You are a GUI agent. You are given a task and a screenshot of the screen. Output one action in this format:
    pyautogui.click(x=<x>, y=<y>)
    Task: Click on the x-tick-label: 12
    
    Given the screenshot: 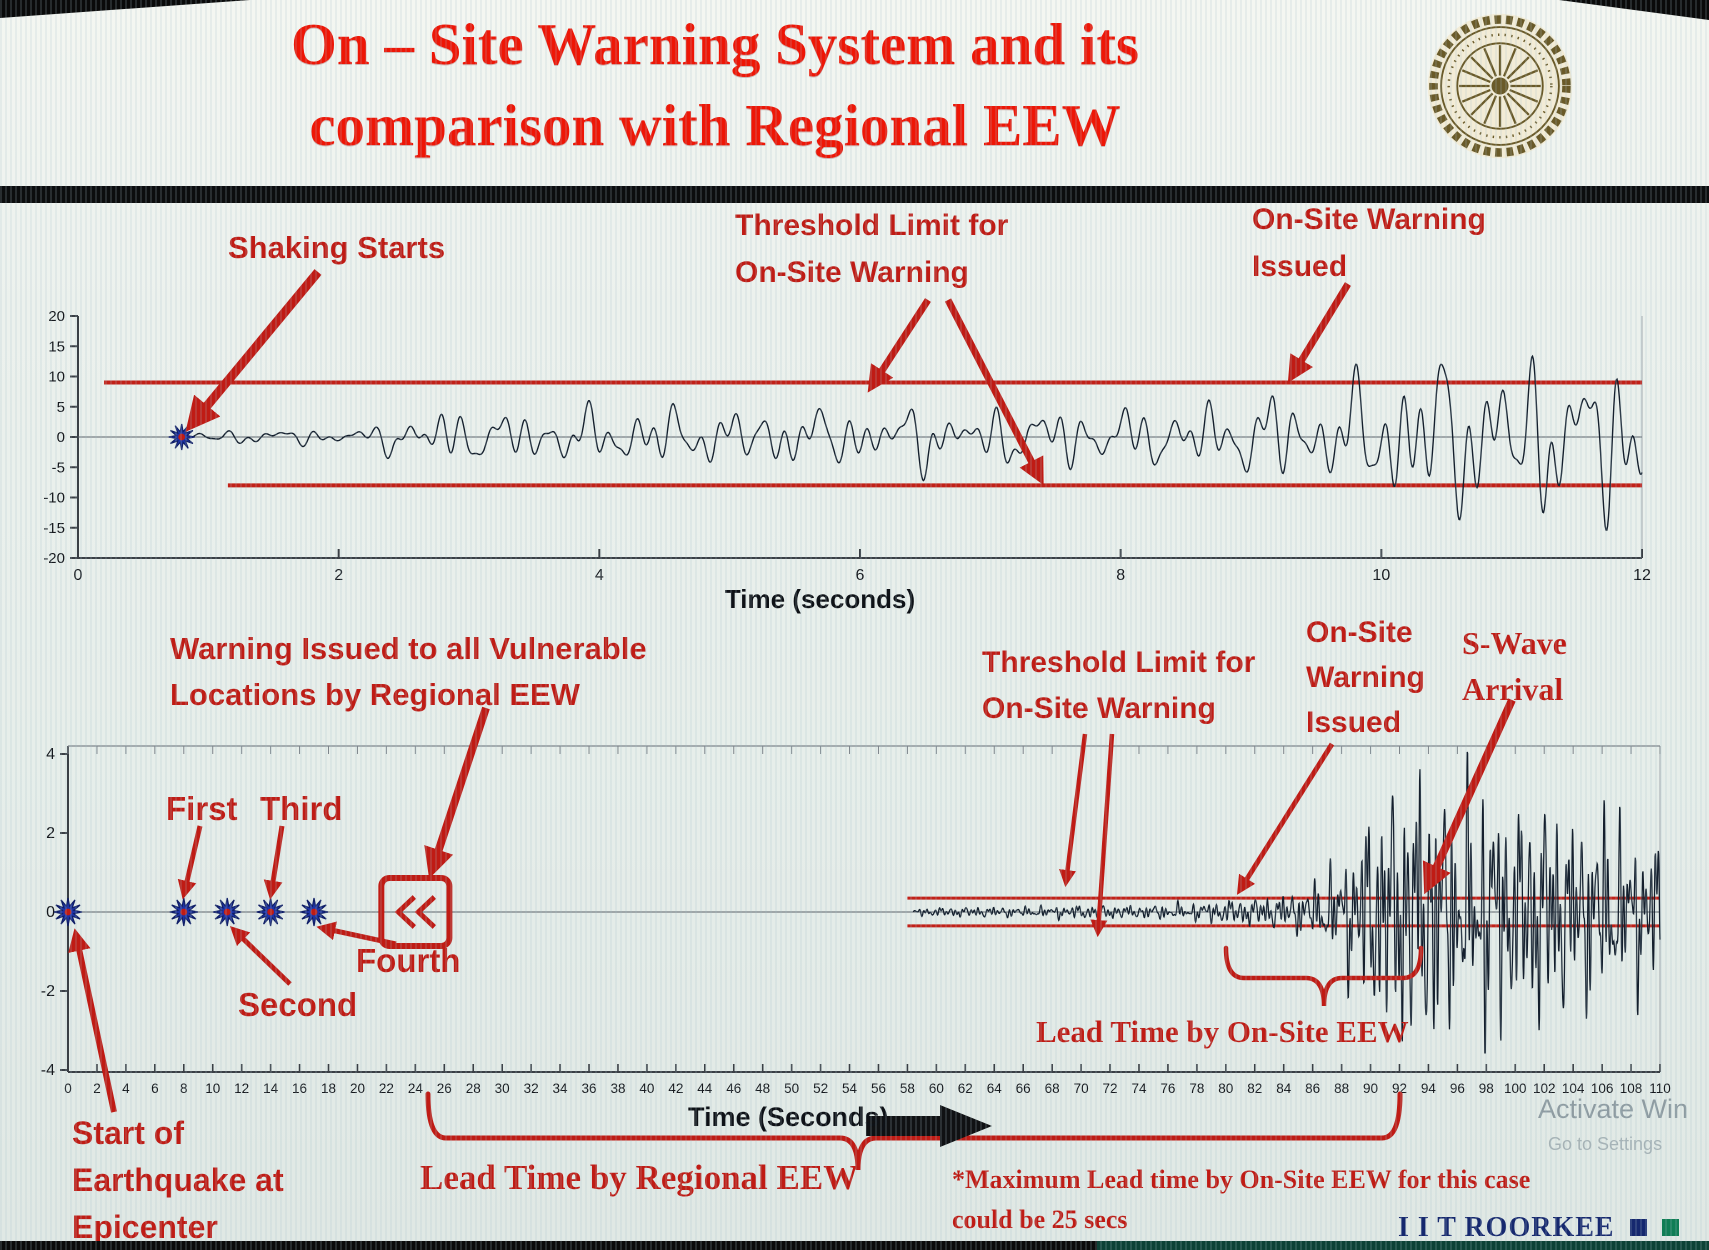 What is the action you would take?
    pyautogui.click(x=1642, y=575)
    